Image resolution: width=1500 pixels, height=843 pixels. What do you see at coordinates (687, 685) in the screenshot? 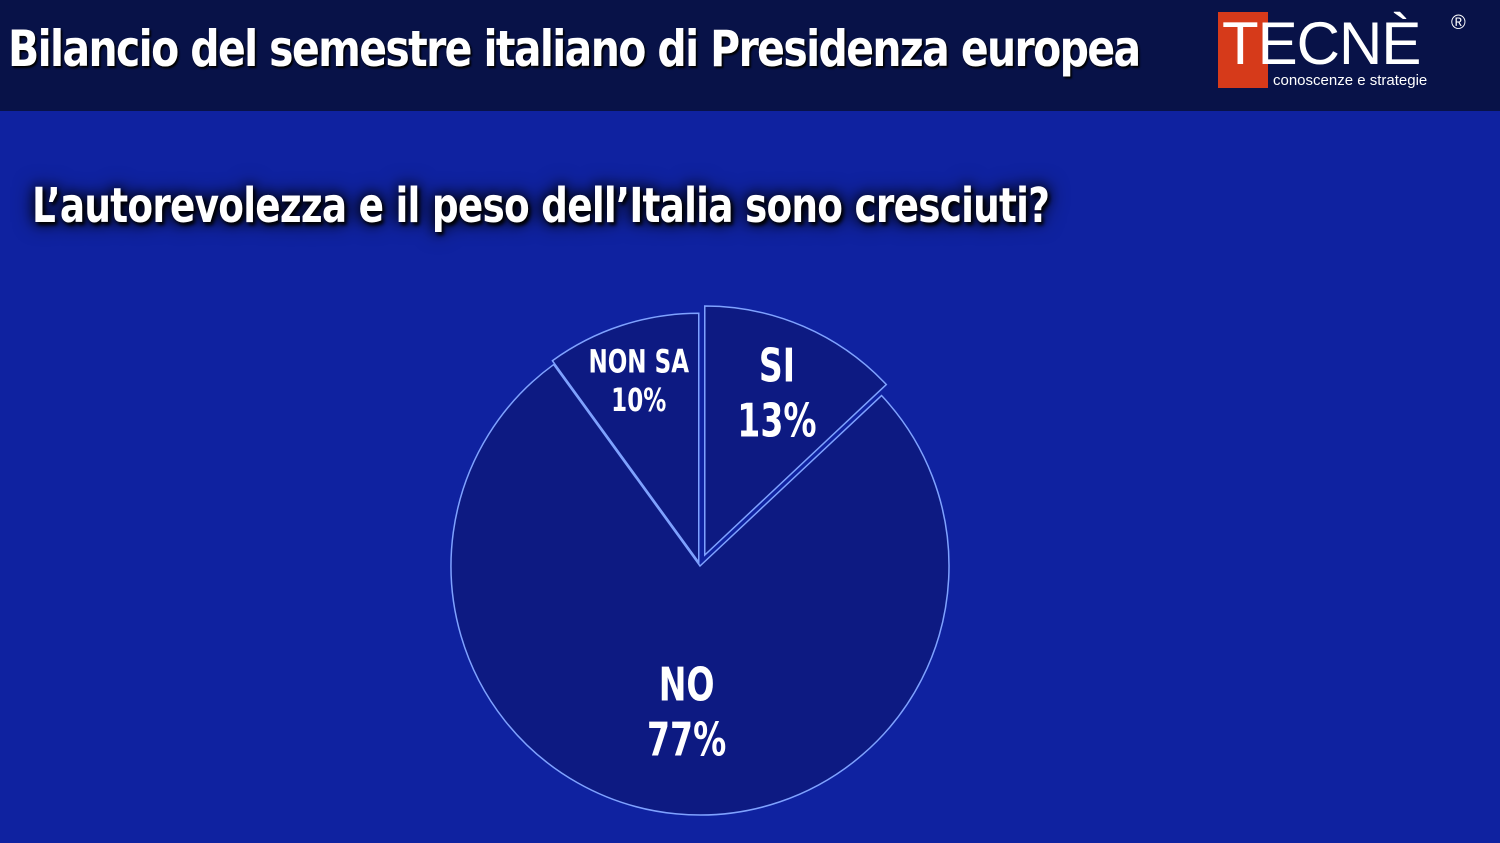
I see `slice-label-no: NO` at bounding box center [687, 685].